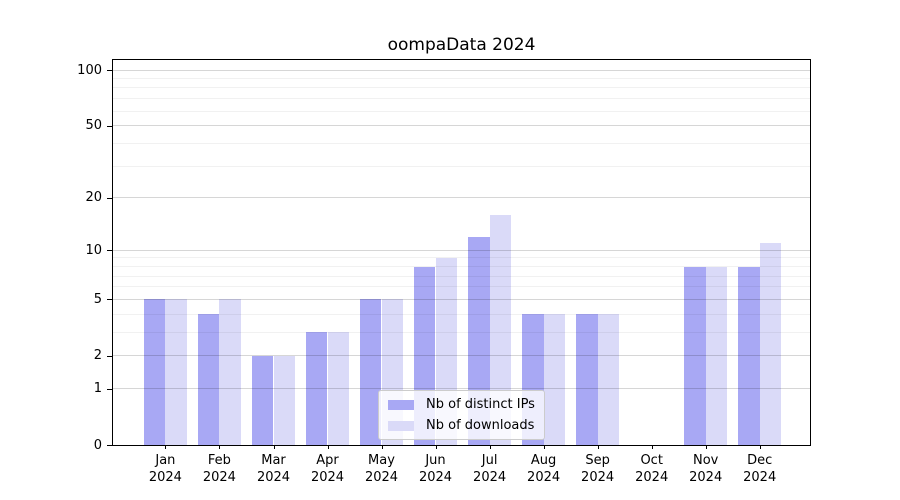 This screenshot has height=500, width=900. What do you see at coordinates (219, 477) in the screenshot?
I see `x-tick-year-feb: 2024` at bounding box center [219, 477].